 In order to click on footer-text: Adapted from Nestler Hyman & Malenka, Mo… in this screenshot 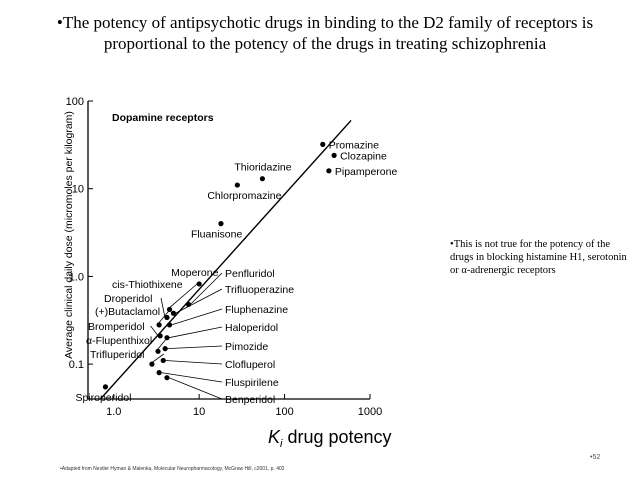, I will do `click(173, 469)`.